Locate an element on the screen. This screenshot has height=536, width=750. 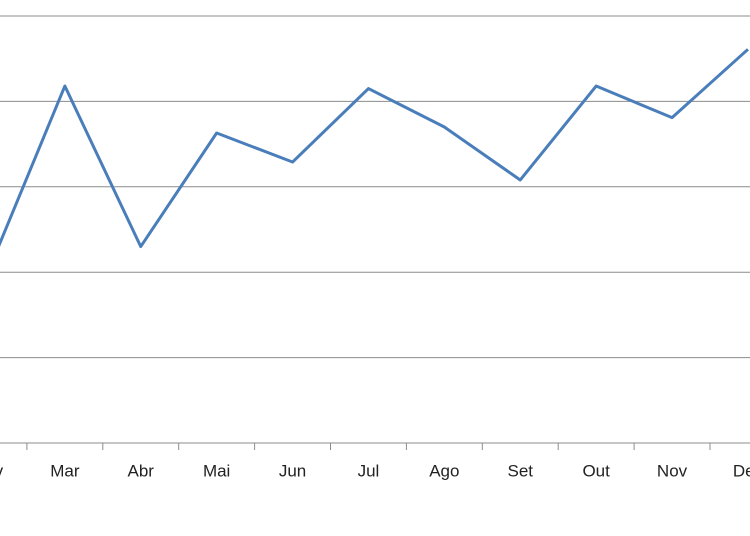
x-tick-label: Out is located at coordinates (596, 470).